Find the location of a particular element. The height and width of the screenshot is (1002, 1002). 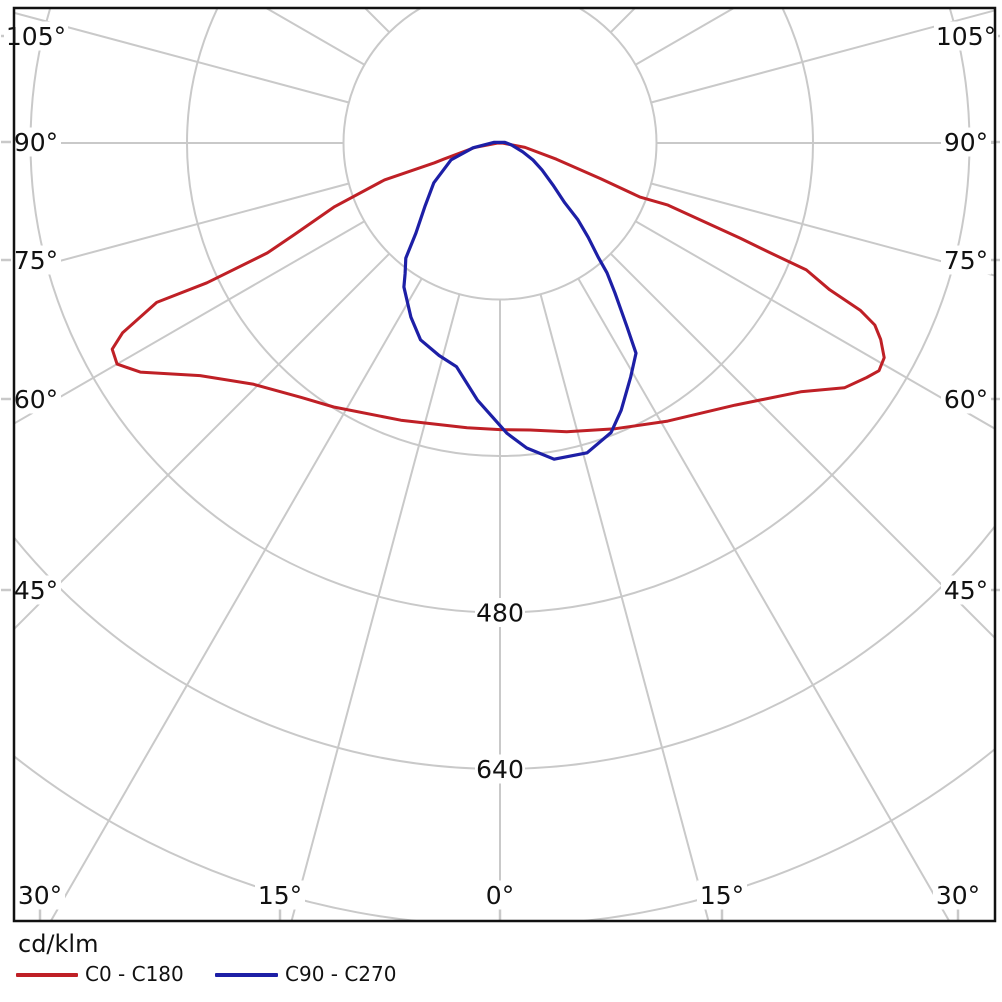

grid-ray--60deg is located at coordinates (190, 322).